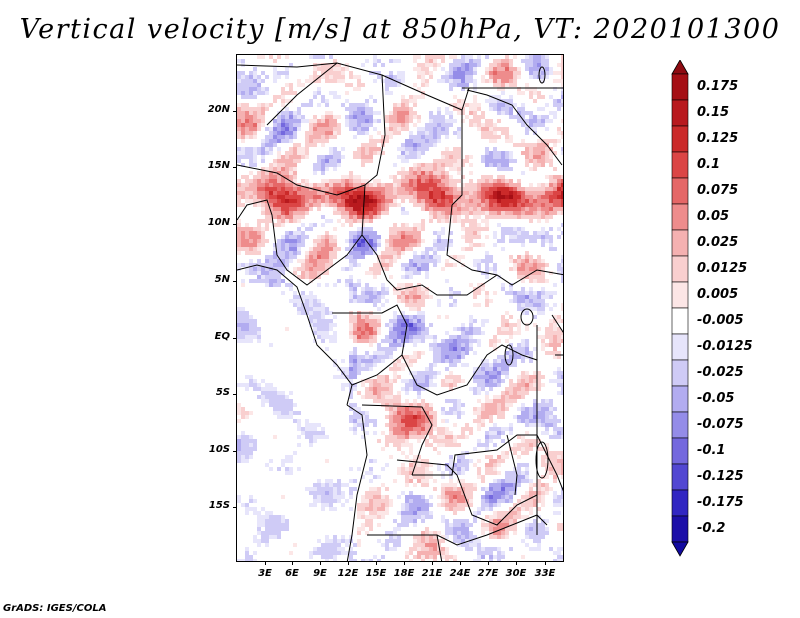  I want to click on longitude-label: 27E, so click(488, 573).